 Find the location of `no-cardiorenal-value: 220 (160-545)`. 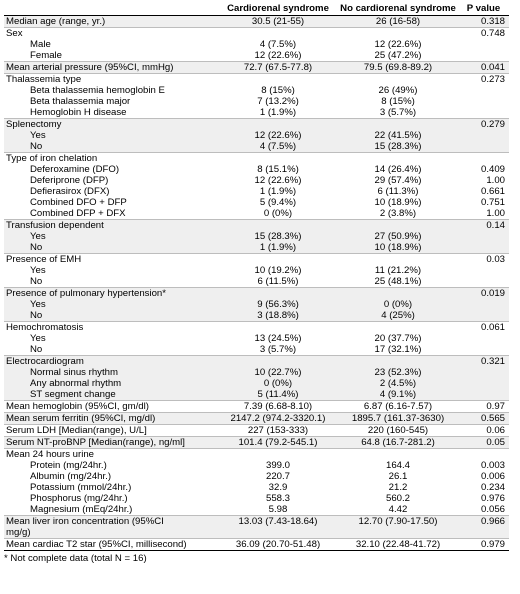

no-cardiorenal-value: 220 (160-545) is located at coordinates (398, 430).